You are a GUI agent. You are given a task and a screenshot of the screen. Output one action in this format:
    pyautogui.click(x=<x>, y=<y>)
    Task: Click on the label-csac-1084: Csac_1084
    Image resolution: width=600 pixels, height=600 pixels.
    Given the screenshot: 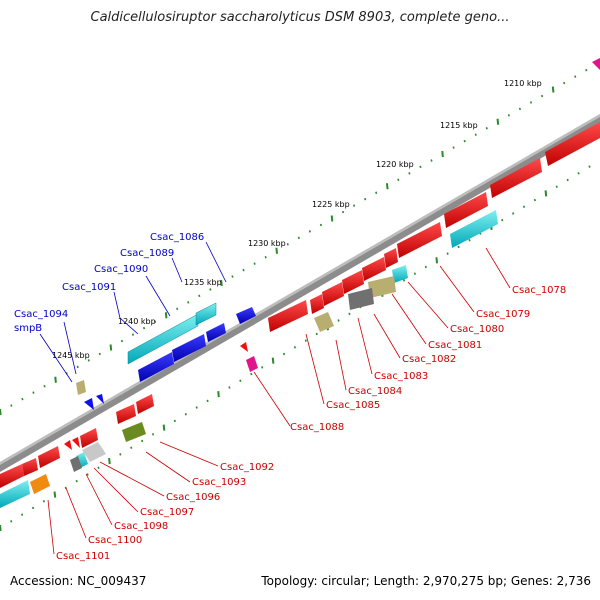 What is the action you would take?
    pyautogui.click(x=375, y=391)
    